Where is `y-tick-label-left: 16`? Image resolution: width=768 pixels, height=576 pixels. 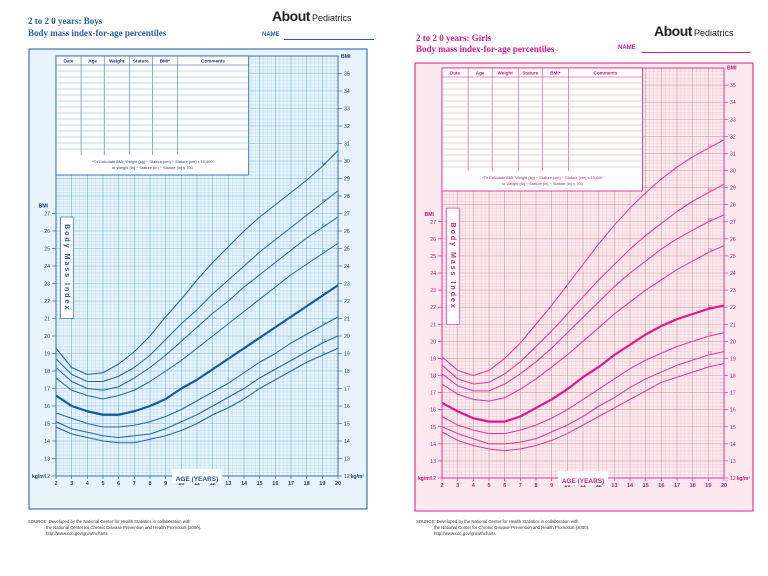
y-tick-label-left: 16 is located at coordinates (433, 411).